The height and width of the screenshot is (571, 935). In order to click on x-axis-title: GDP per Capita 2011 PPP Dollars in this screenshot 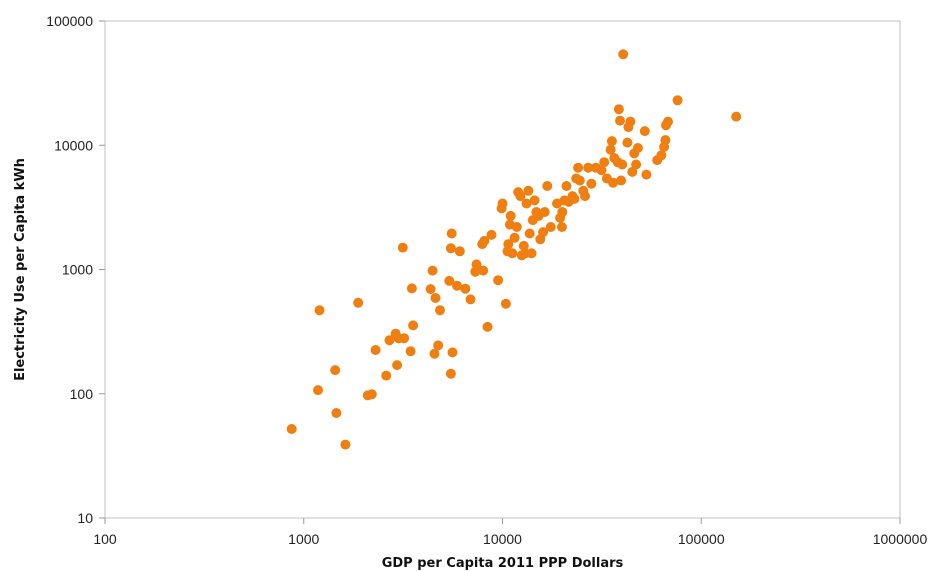, I will do `click(503, 563)`.